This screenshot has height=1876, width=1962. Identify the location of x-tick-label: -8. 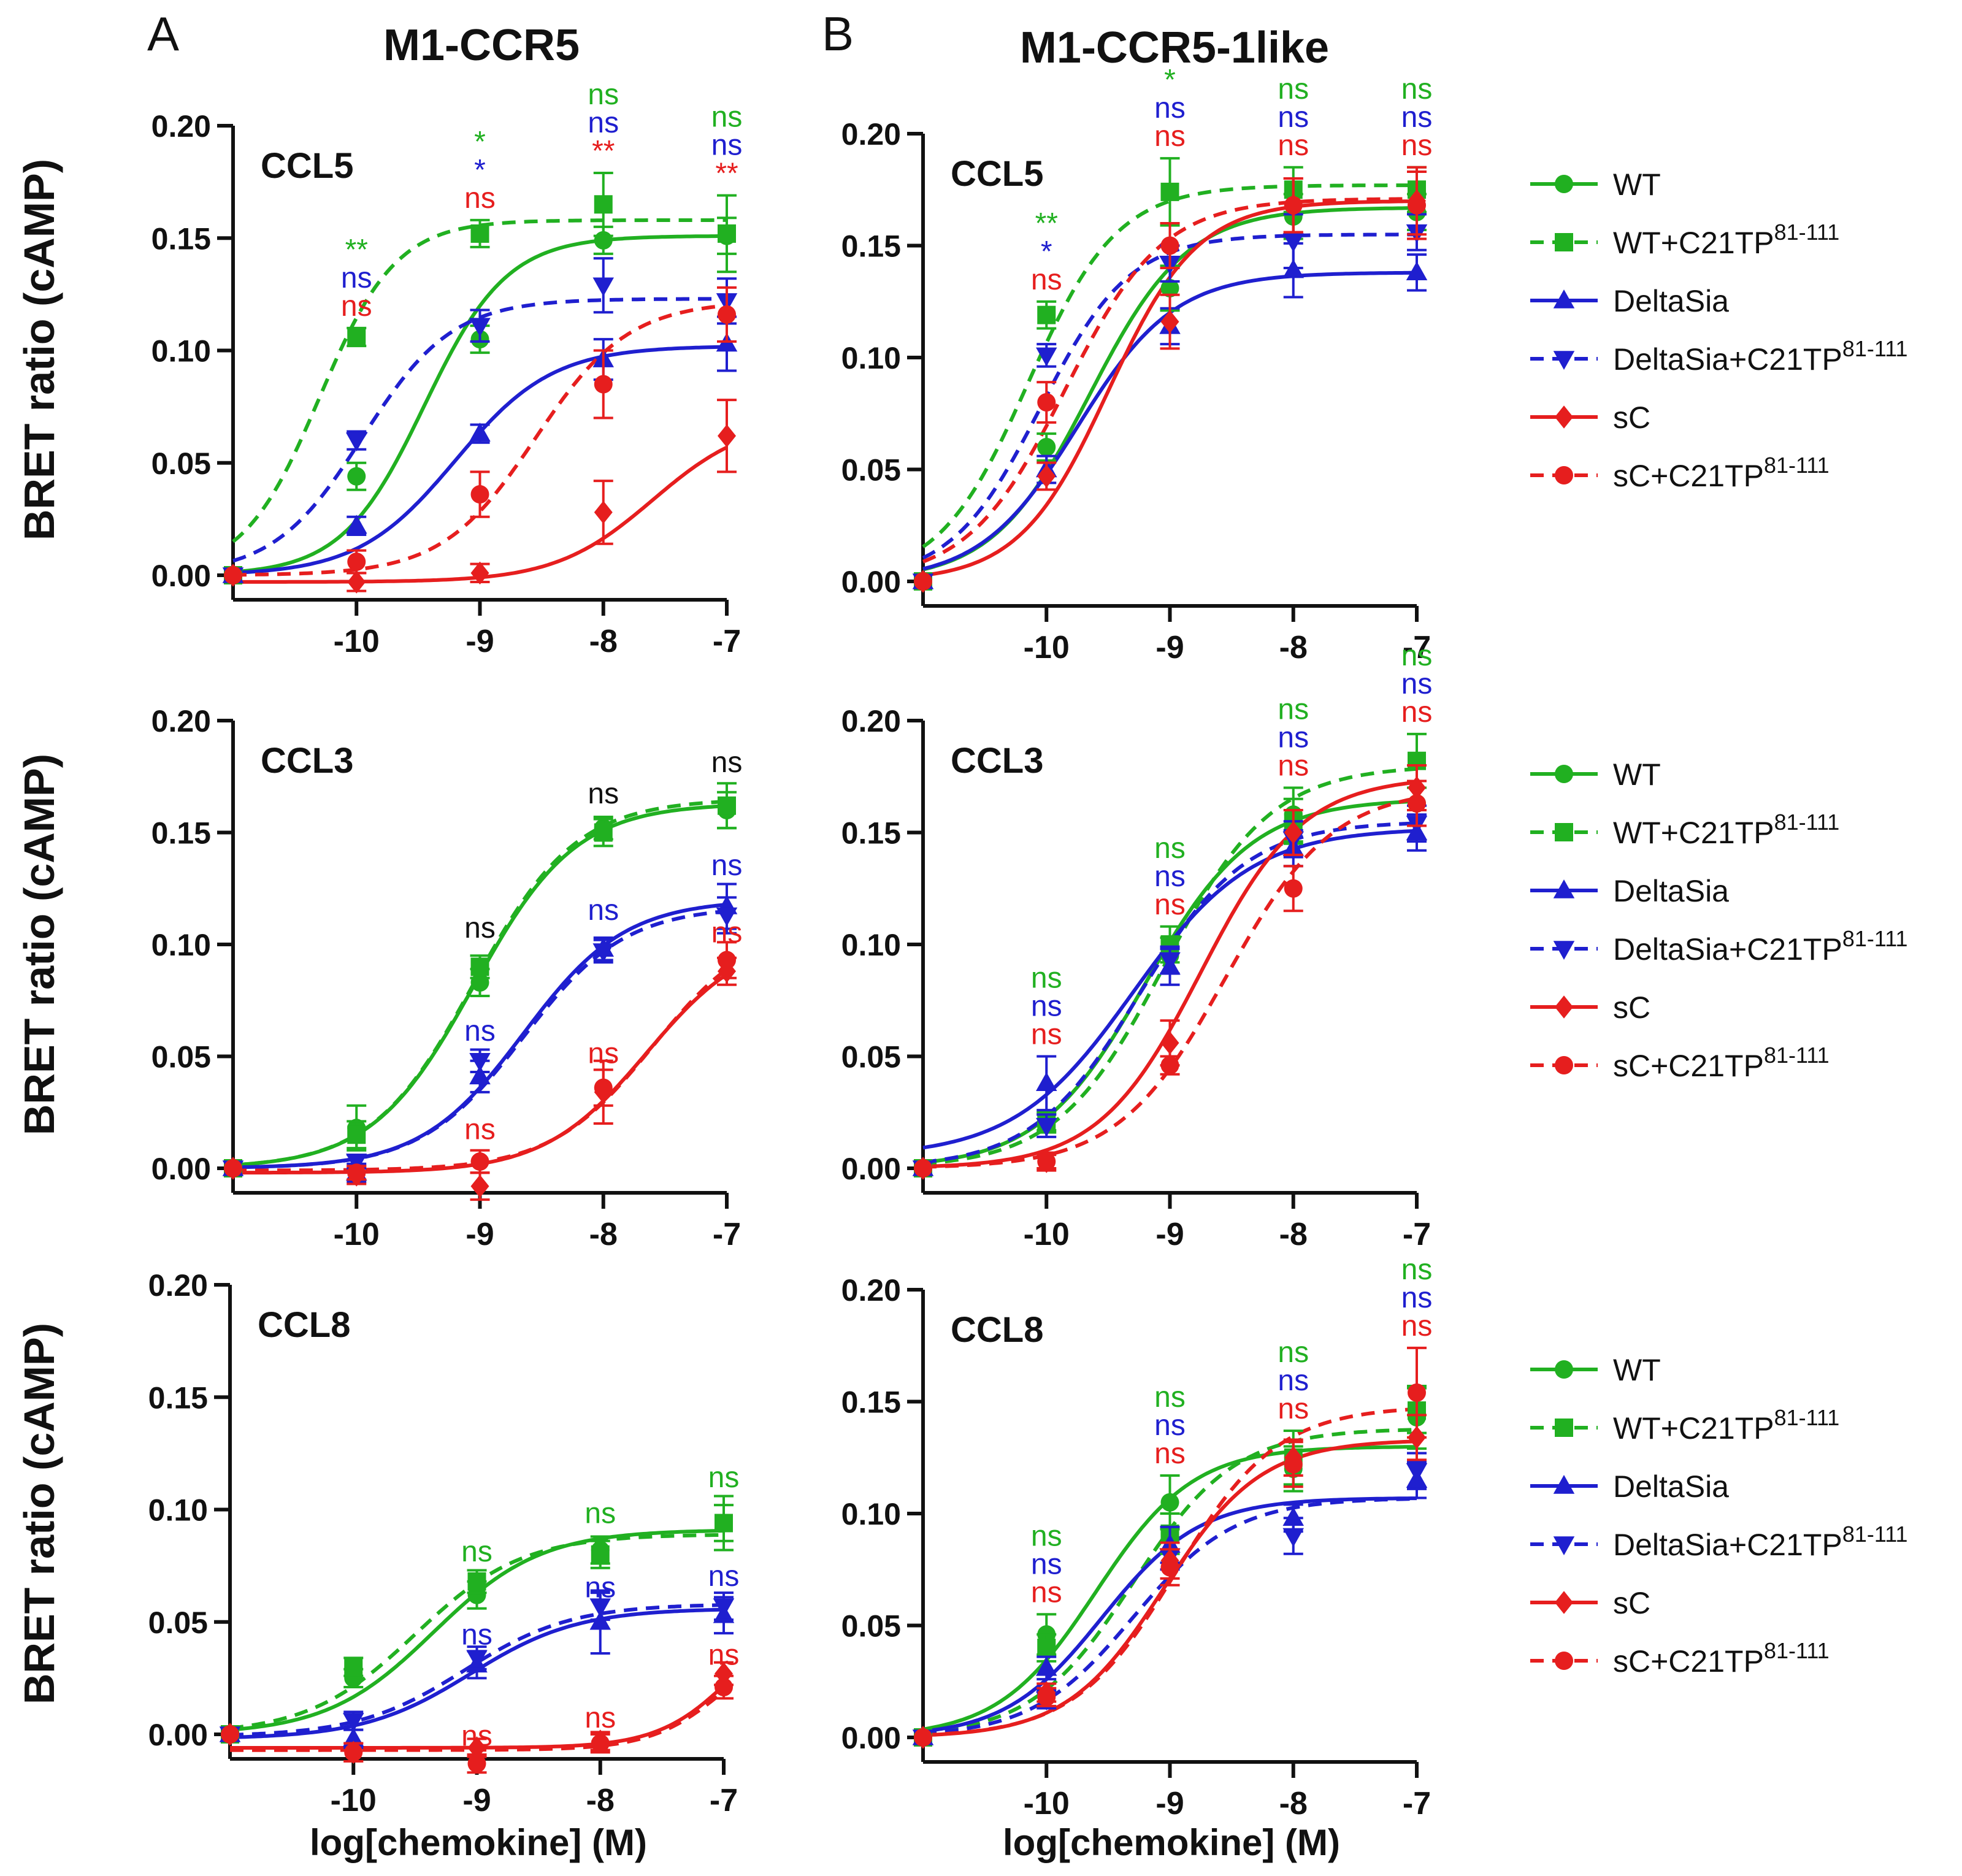
(603, 642).